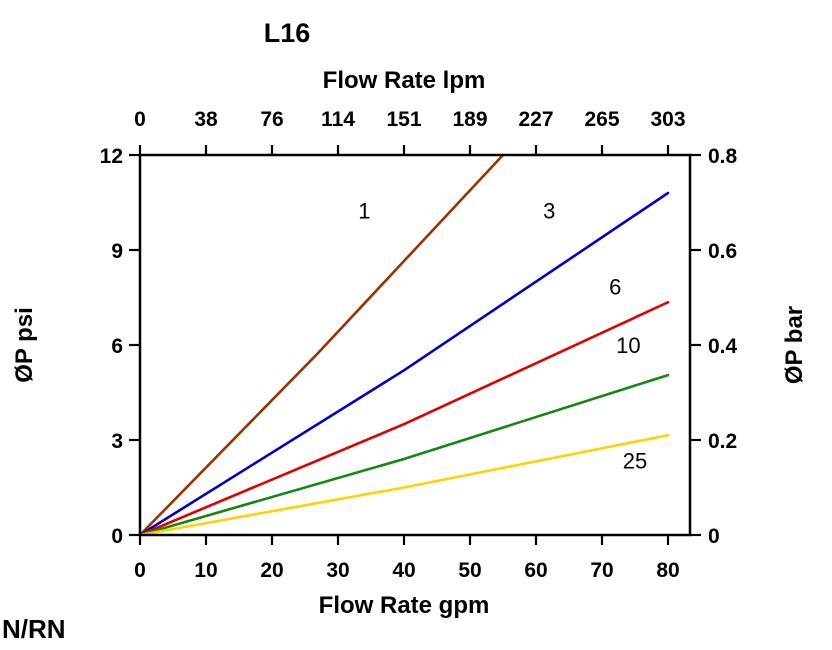 The width and height of the screenshot is (832, 650). Describe the element at coordinates (714, 536) in the screenshot. I see `right-tick-label: 0` at that location.